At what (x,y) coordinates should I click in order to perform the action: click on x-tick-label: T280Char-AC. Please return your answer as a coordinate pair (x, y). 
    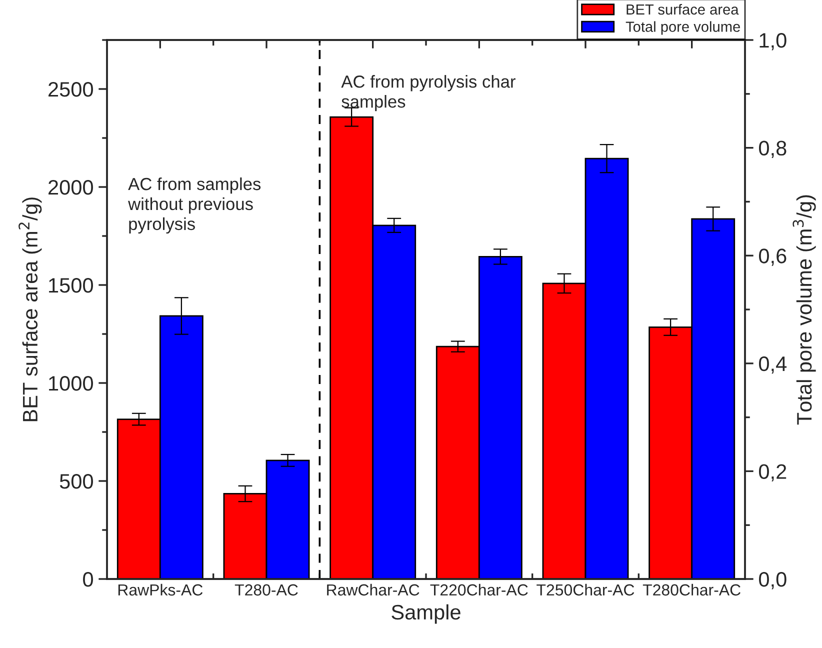
    Looking at the image, I should click on (691, 590).